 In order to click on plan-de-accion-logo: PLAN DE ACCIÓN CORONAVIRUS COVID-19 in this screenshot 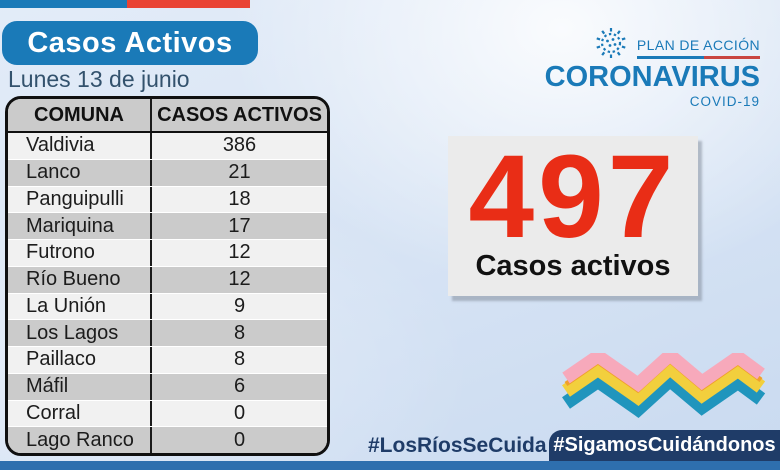, I will do `click(652, 67)`.